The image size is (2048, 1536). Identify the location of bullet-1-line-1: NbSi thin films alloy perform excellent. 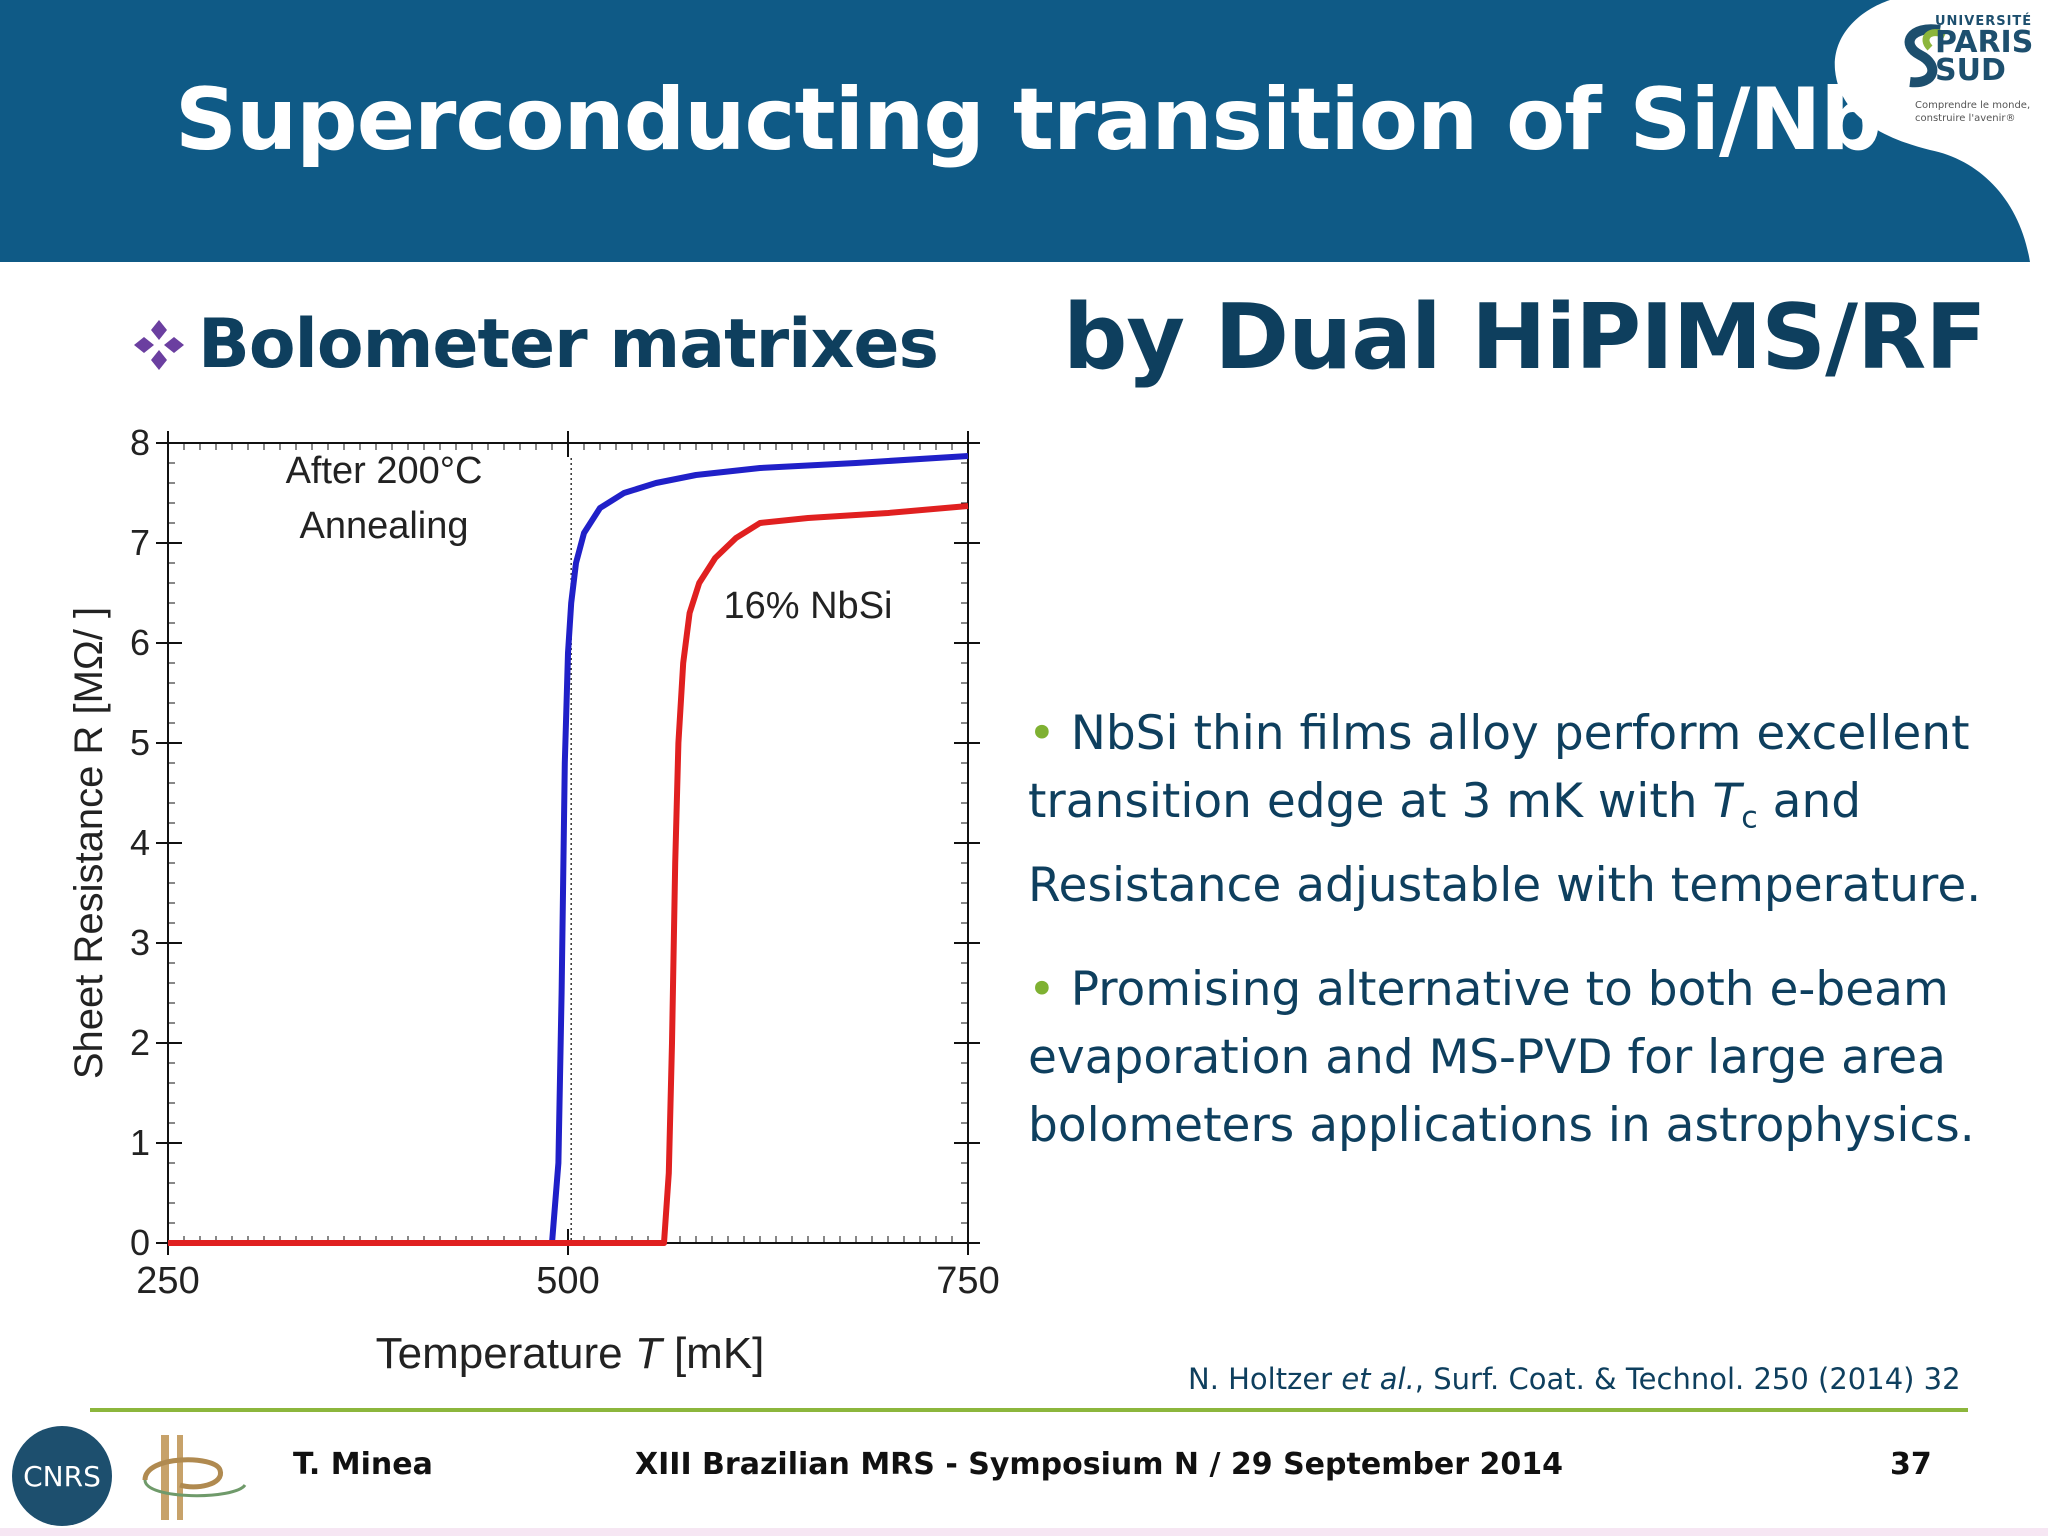
(1520, 733).